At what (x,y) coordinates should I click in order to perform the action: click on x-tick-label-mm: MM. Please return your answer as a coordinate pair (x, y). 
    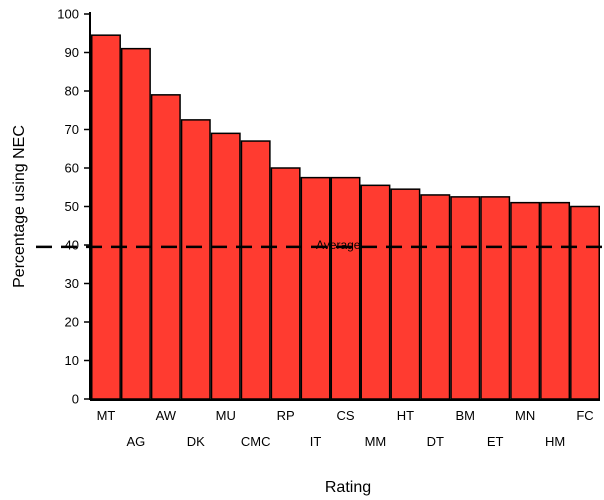
    Looking at the image, I should click on (376, 441).